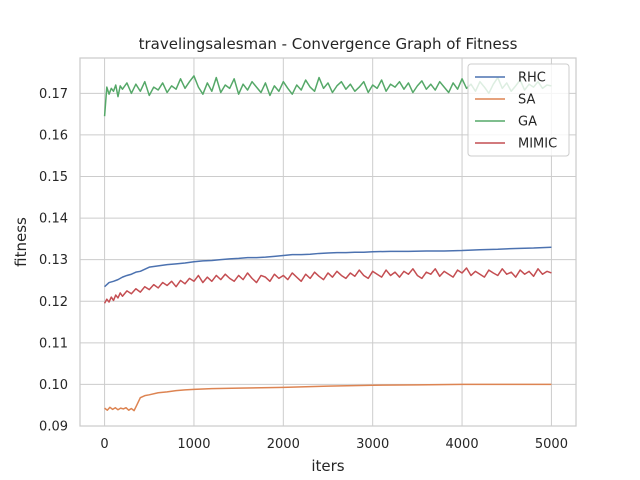  What do you see at coordinates (283, 444) in the screenshot?
I see `x-tick-label: 2000` at bounding box center [283, 444].